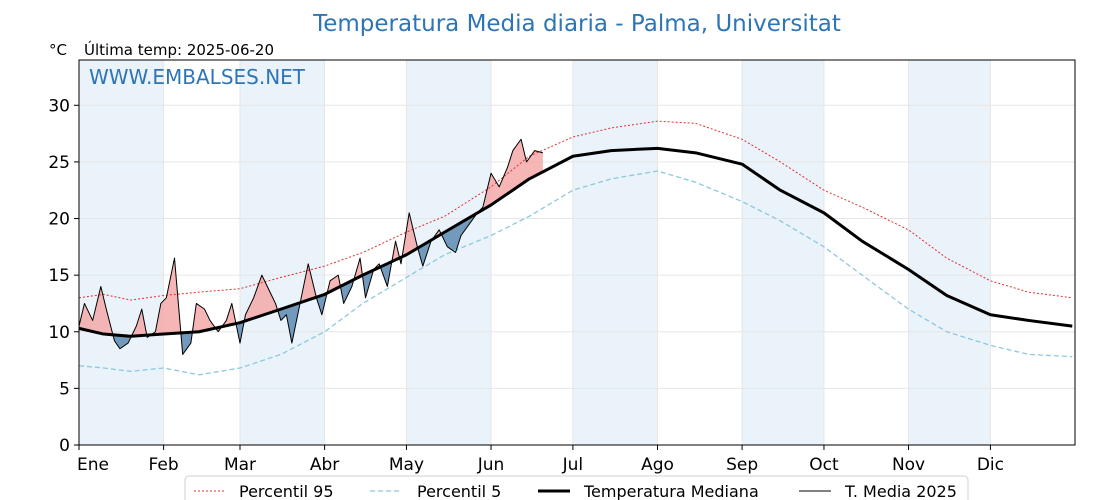 This screenshot has width=1120, height=500. I want to click on unit-label: °C, so click(58, 50).